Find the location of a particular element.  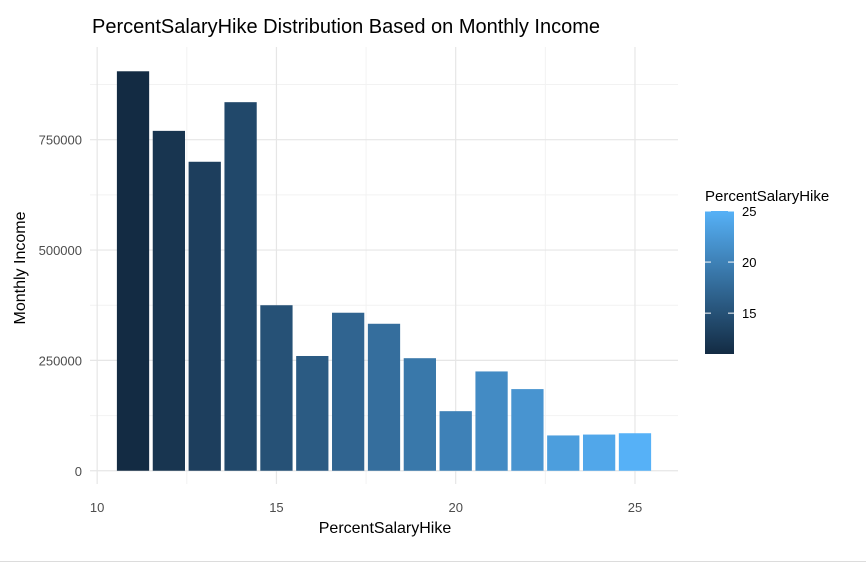

y-axis-title: Monthly Income is located at coordinates (20, 267).